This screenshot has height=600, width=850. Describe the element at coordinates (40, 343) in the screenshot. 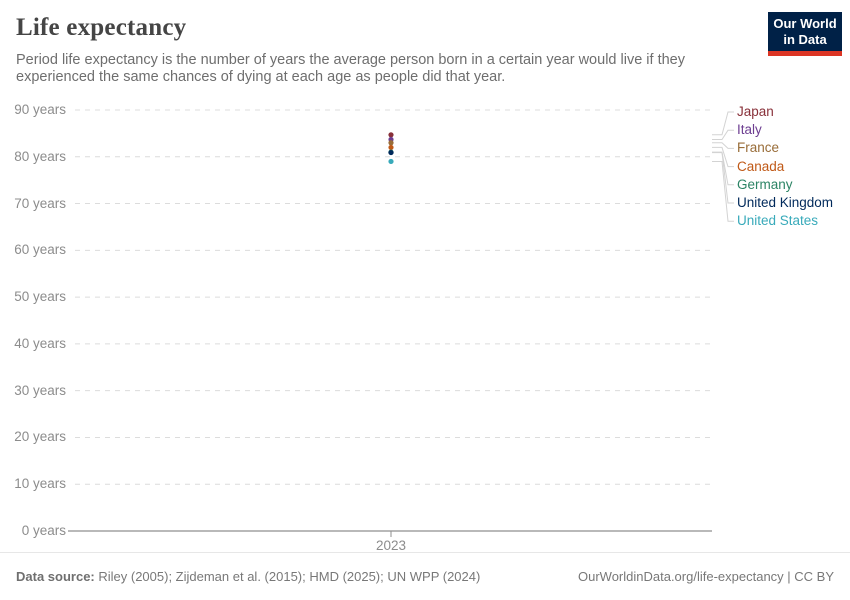

I see `y-tick-label: 40 years` at that location.